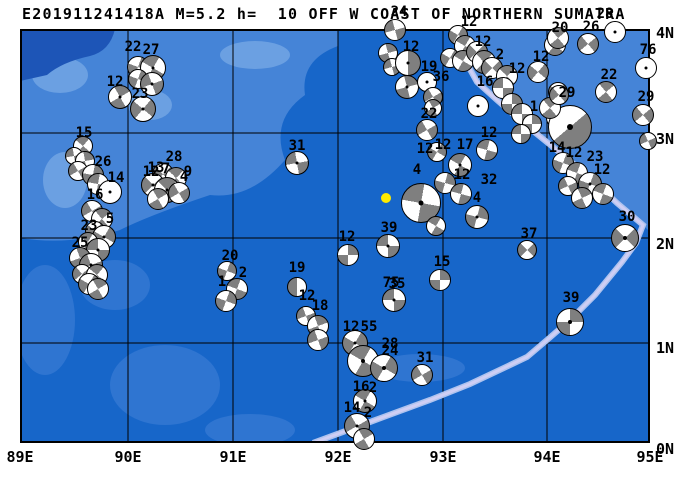  Describe the element at coordinates (429, 67) in the screenshot. I see `depth-label: 19` at that location.